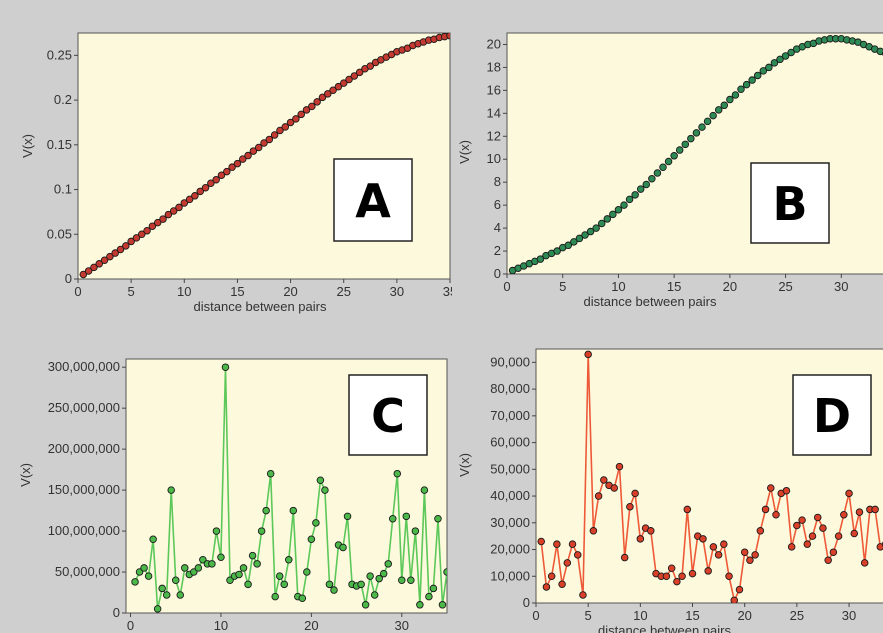 This screenshot has width=883, height=633. I want to click on y-axis-label: V(x), so click(27, 146).